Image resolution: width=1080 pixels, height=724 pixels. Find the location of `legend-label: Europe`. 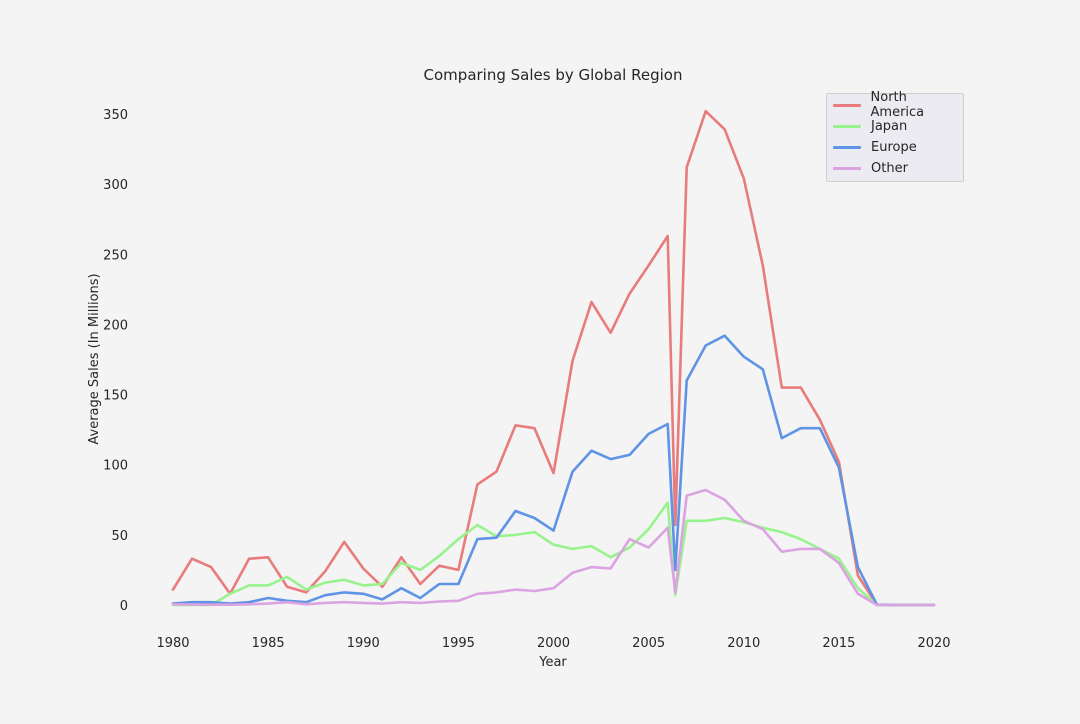

legend-label: Europe is located at coordinates (894, 147).